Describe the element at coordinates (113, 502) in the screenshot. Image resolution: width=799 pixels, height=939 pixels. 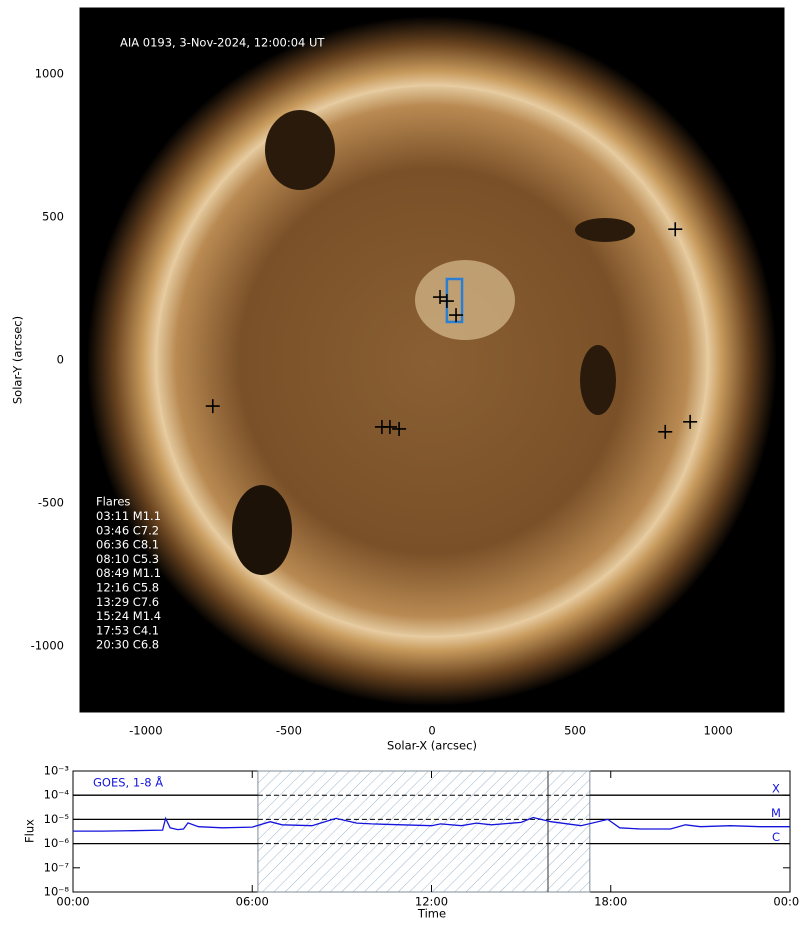
I see `flare-list-title: Flares` at that location.